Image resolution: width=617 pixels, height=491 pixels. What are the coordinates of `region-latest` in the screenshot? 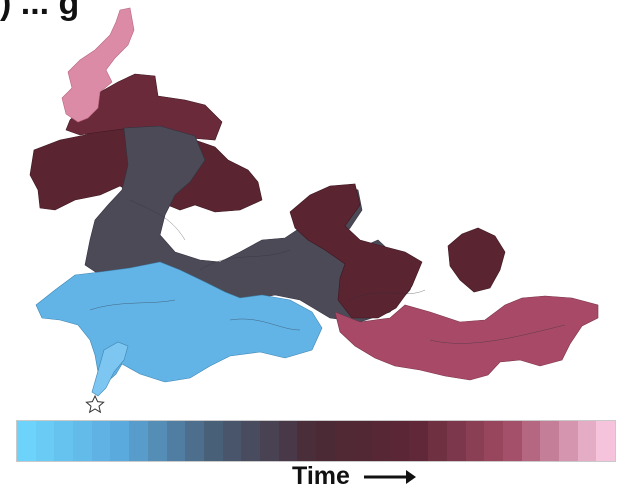 It's located at (98, 65).